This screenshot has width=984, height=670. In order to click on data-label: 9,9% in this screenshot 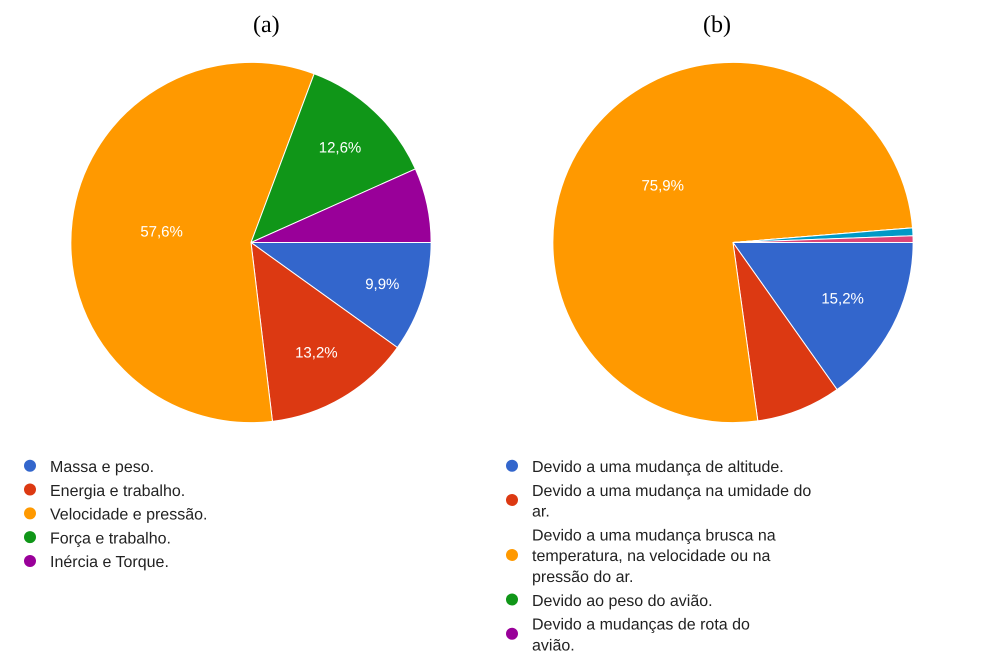, I will do `click(382, 285)`.